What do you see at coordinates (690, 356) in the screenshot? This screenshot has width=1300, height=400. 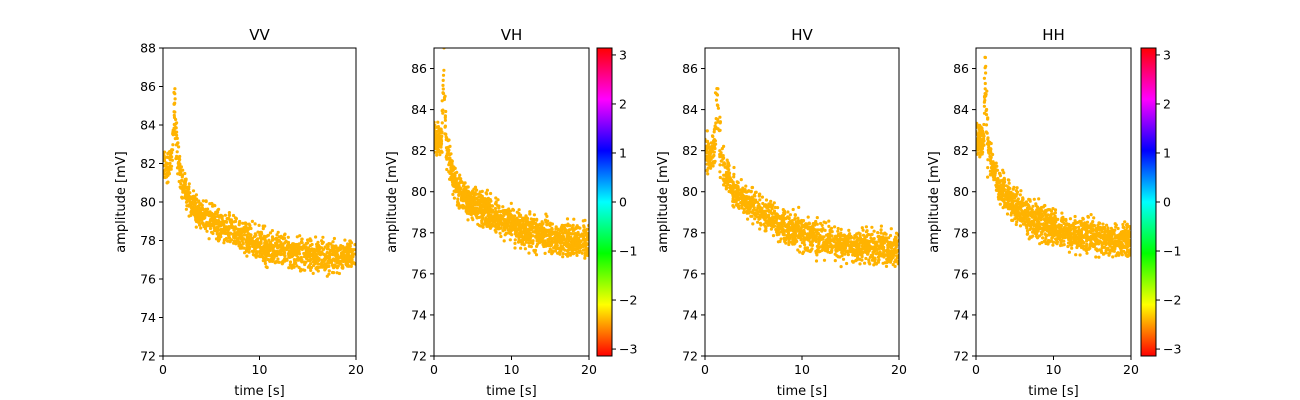 I see `y-tick-label: 72` at bounding box center [690, 356].